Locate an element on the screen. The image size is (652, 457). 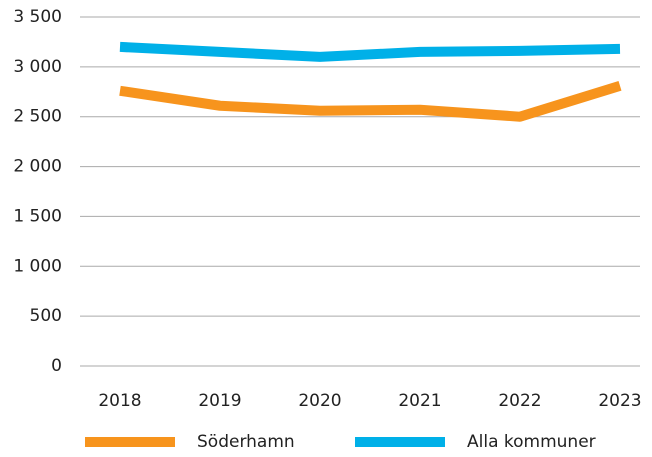
x-tick-label: 2020 is located at coordinates (319, 401).